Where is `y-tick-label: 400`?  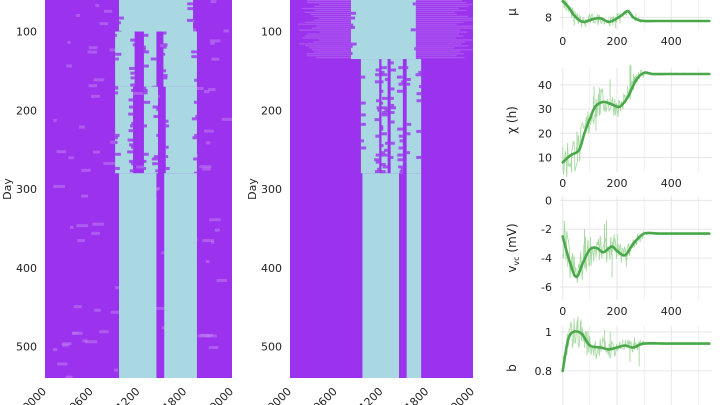 y-tick-label: 400 is located at coordinates (26, 268).